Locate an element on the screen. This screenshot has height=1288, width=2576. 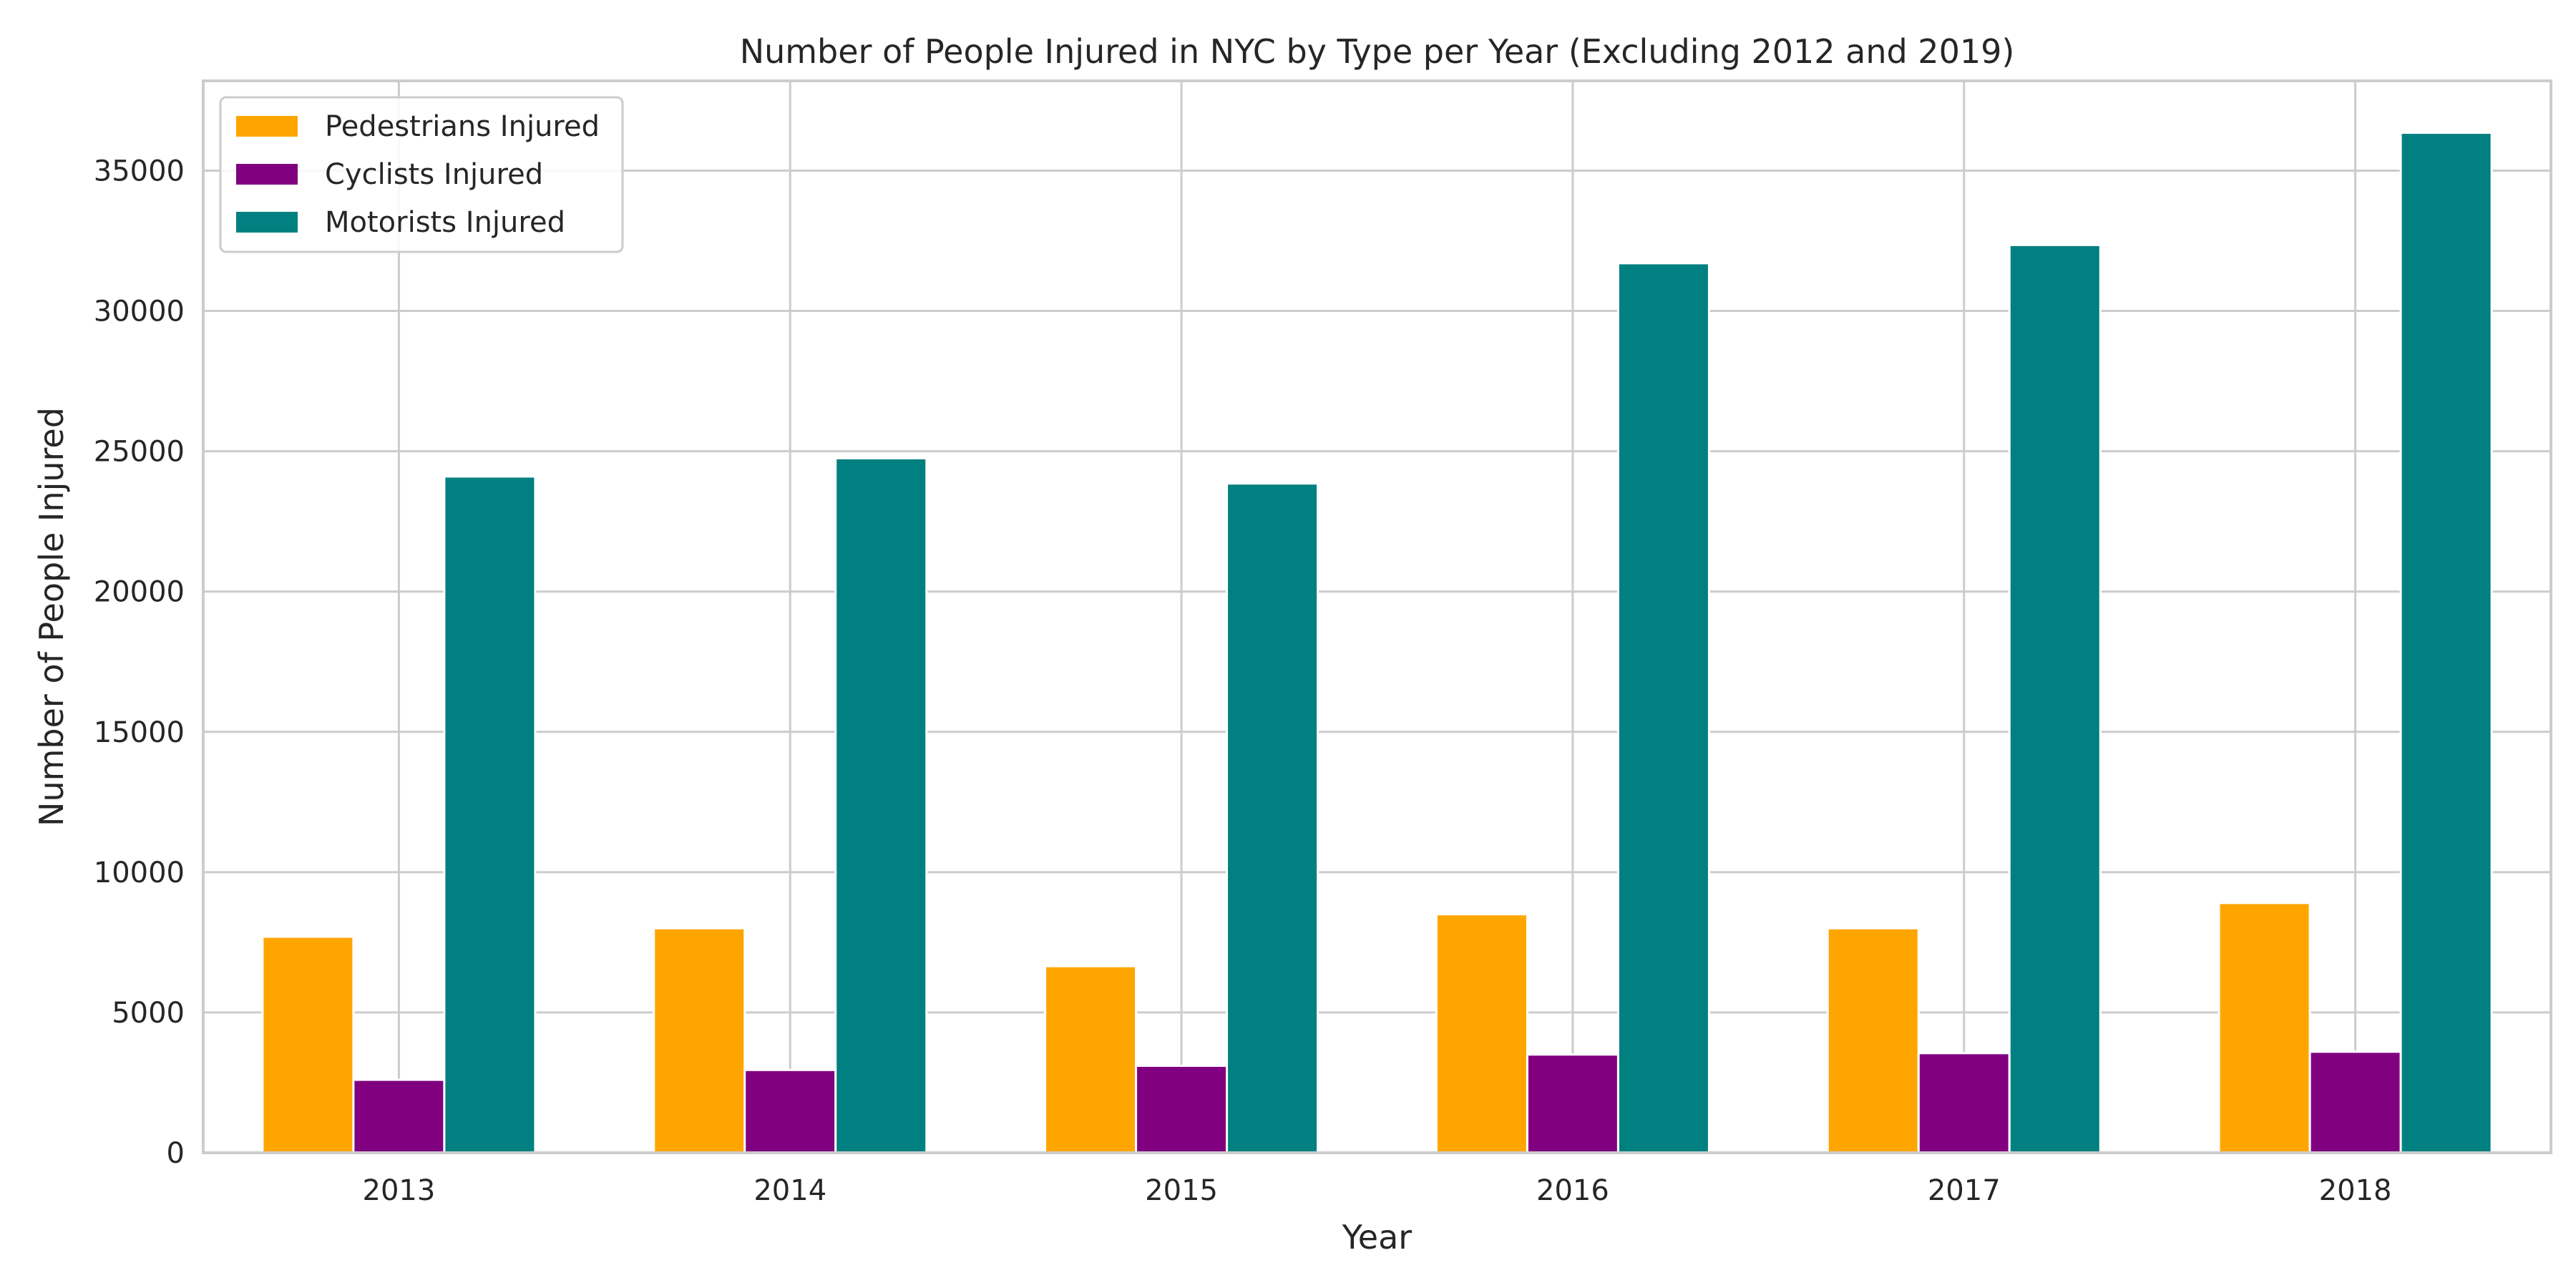
y-tick-label: 35000 is located at coordinates (139, 171).